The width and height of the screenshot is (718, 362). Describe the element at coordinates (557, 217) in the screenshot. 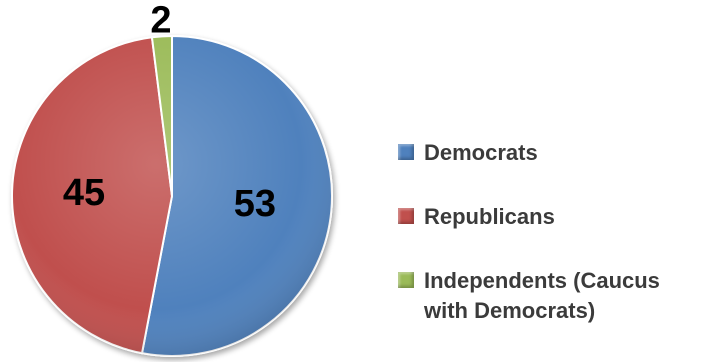

I see `legend-item-republicans: Republicans` at that location.